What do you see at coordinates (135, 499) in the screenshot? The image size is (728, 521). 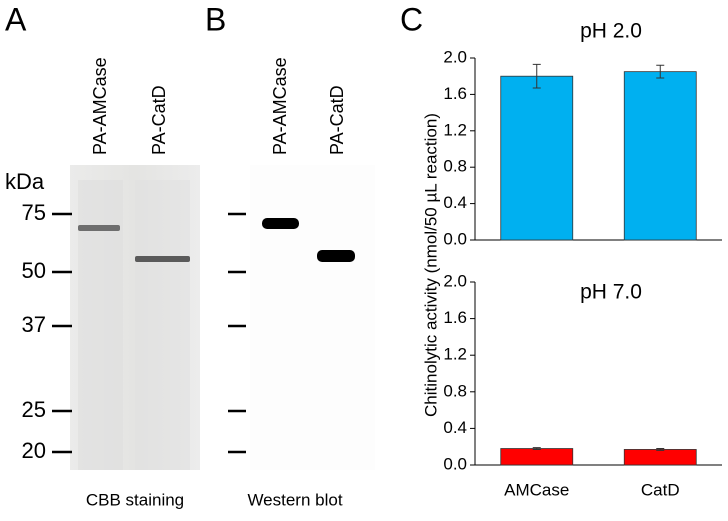 I see `caption: CBB staining` at bounding box center [135, 499].